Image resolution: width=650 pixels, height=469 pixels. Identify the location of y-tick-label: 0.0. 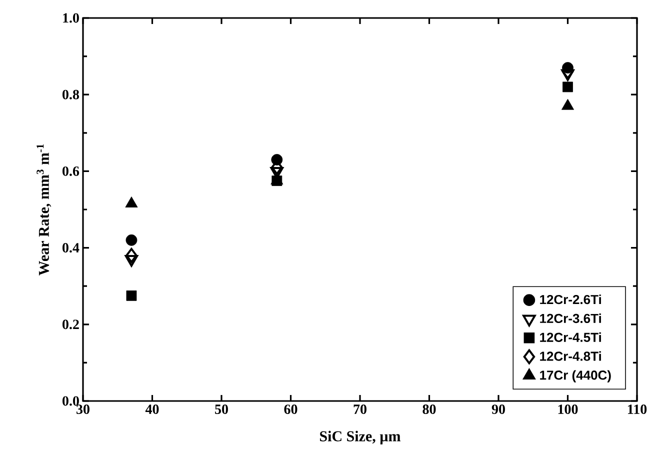
(70, 401).